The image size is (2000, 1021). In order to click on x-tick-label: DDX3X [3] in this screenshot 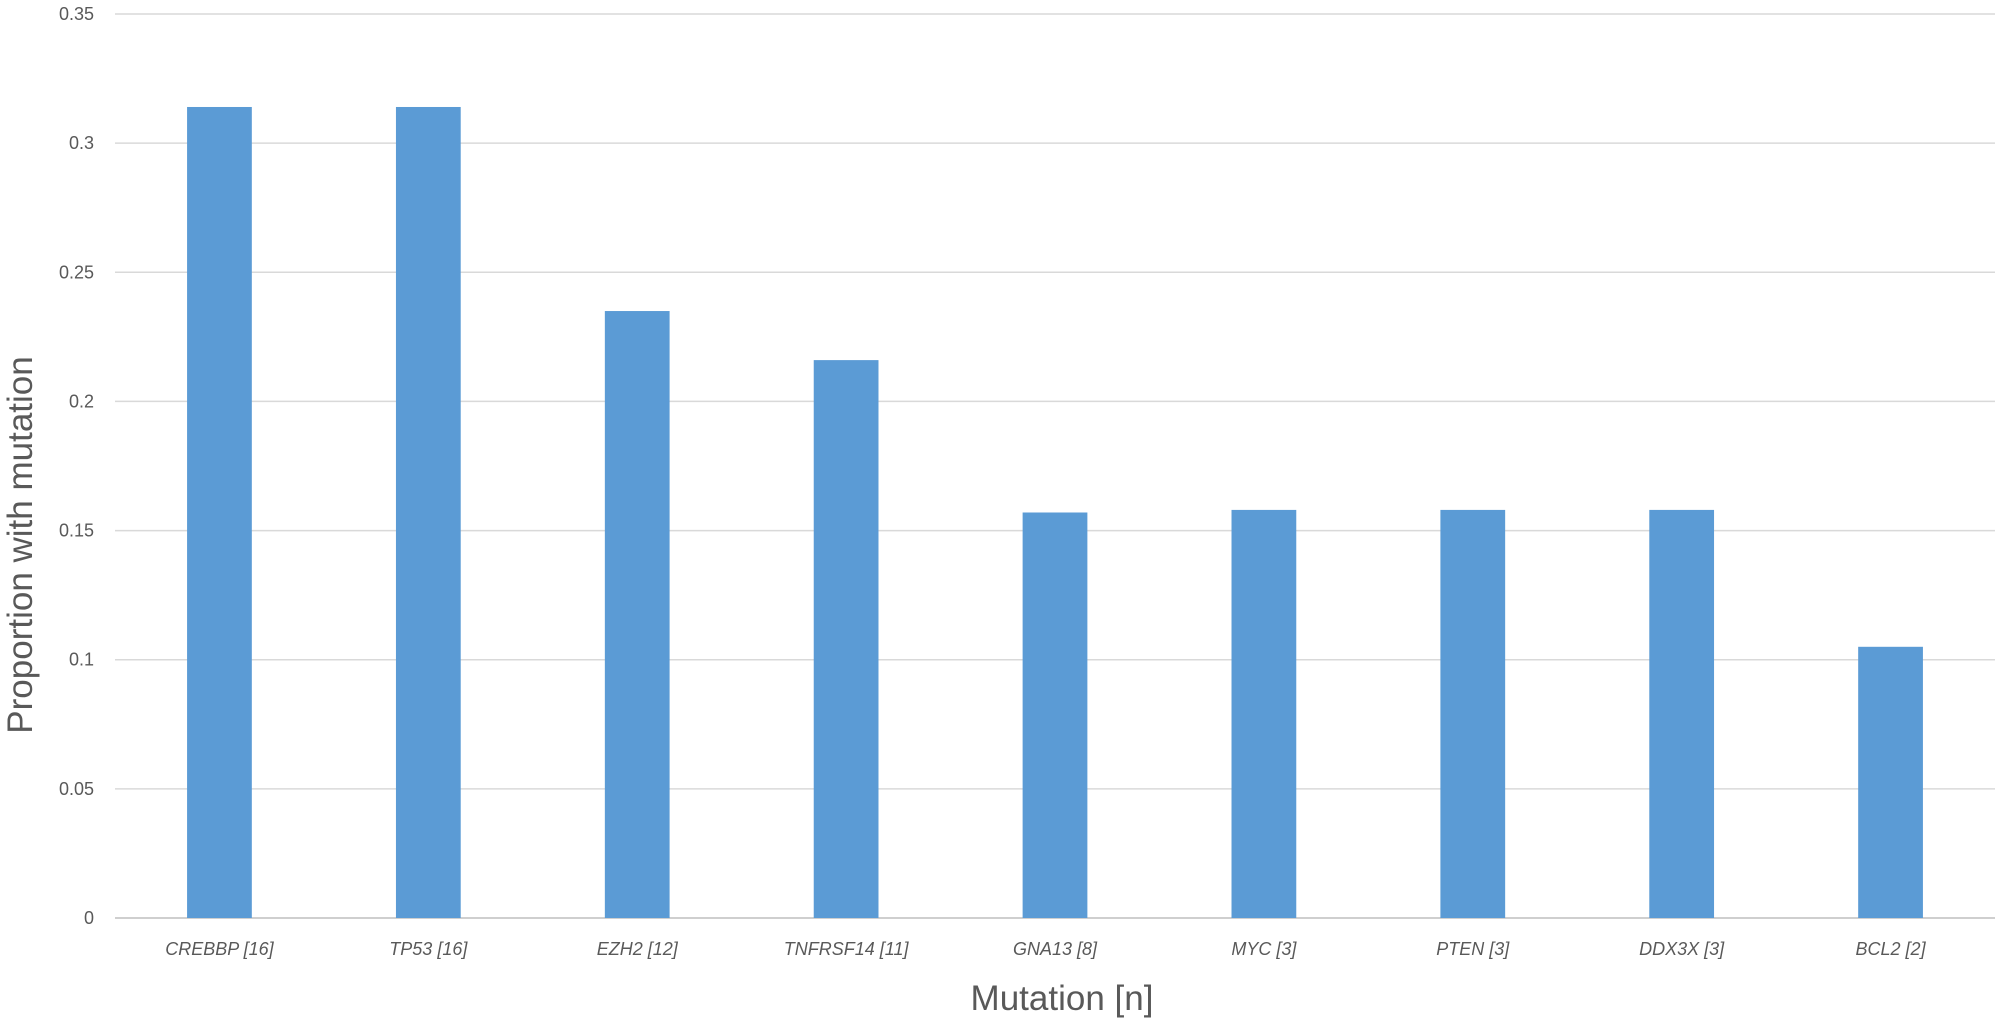, I will do `click(1682, 949)`.